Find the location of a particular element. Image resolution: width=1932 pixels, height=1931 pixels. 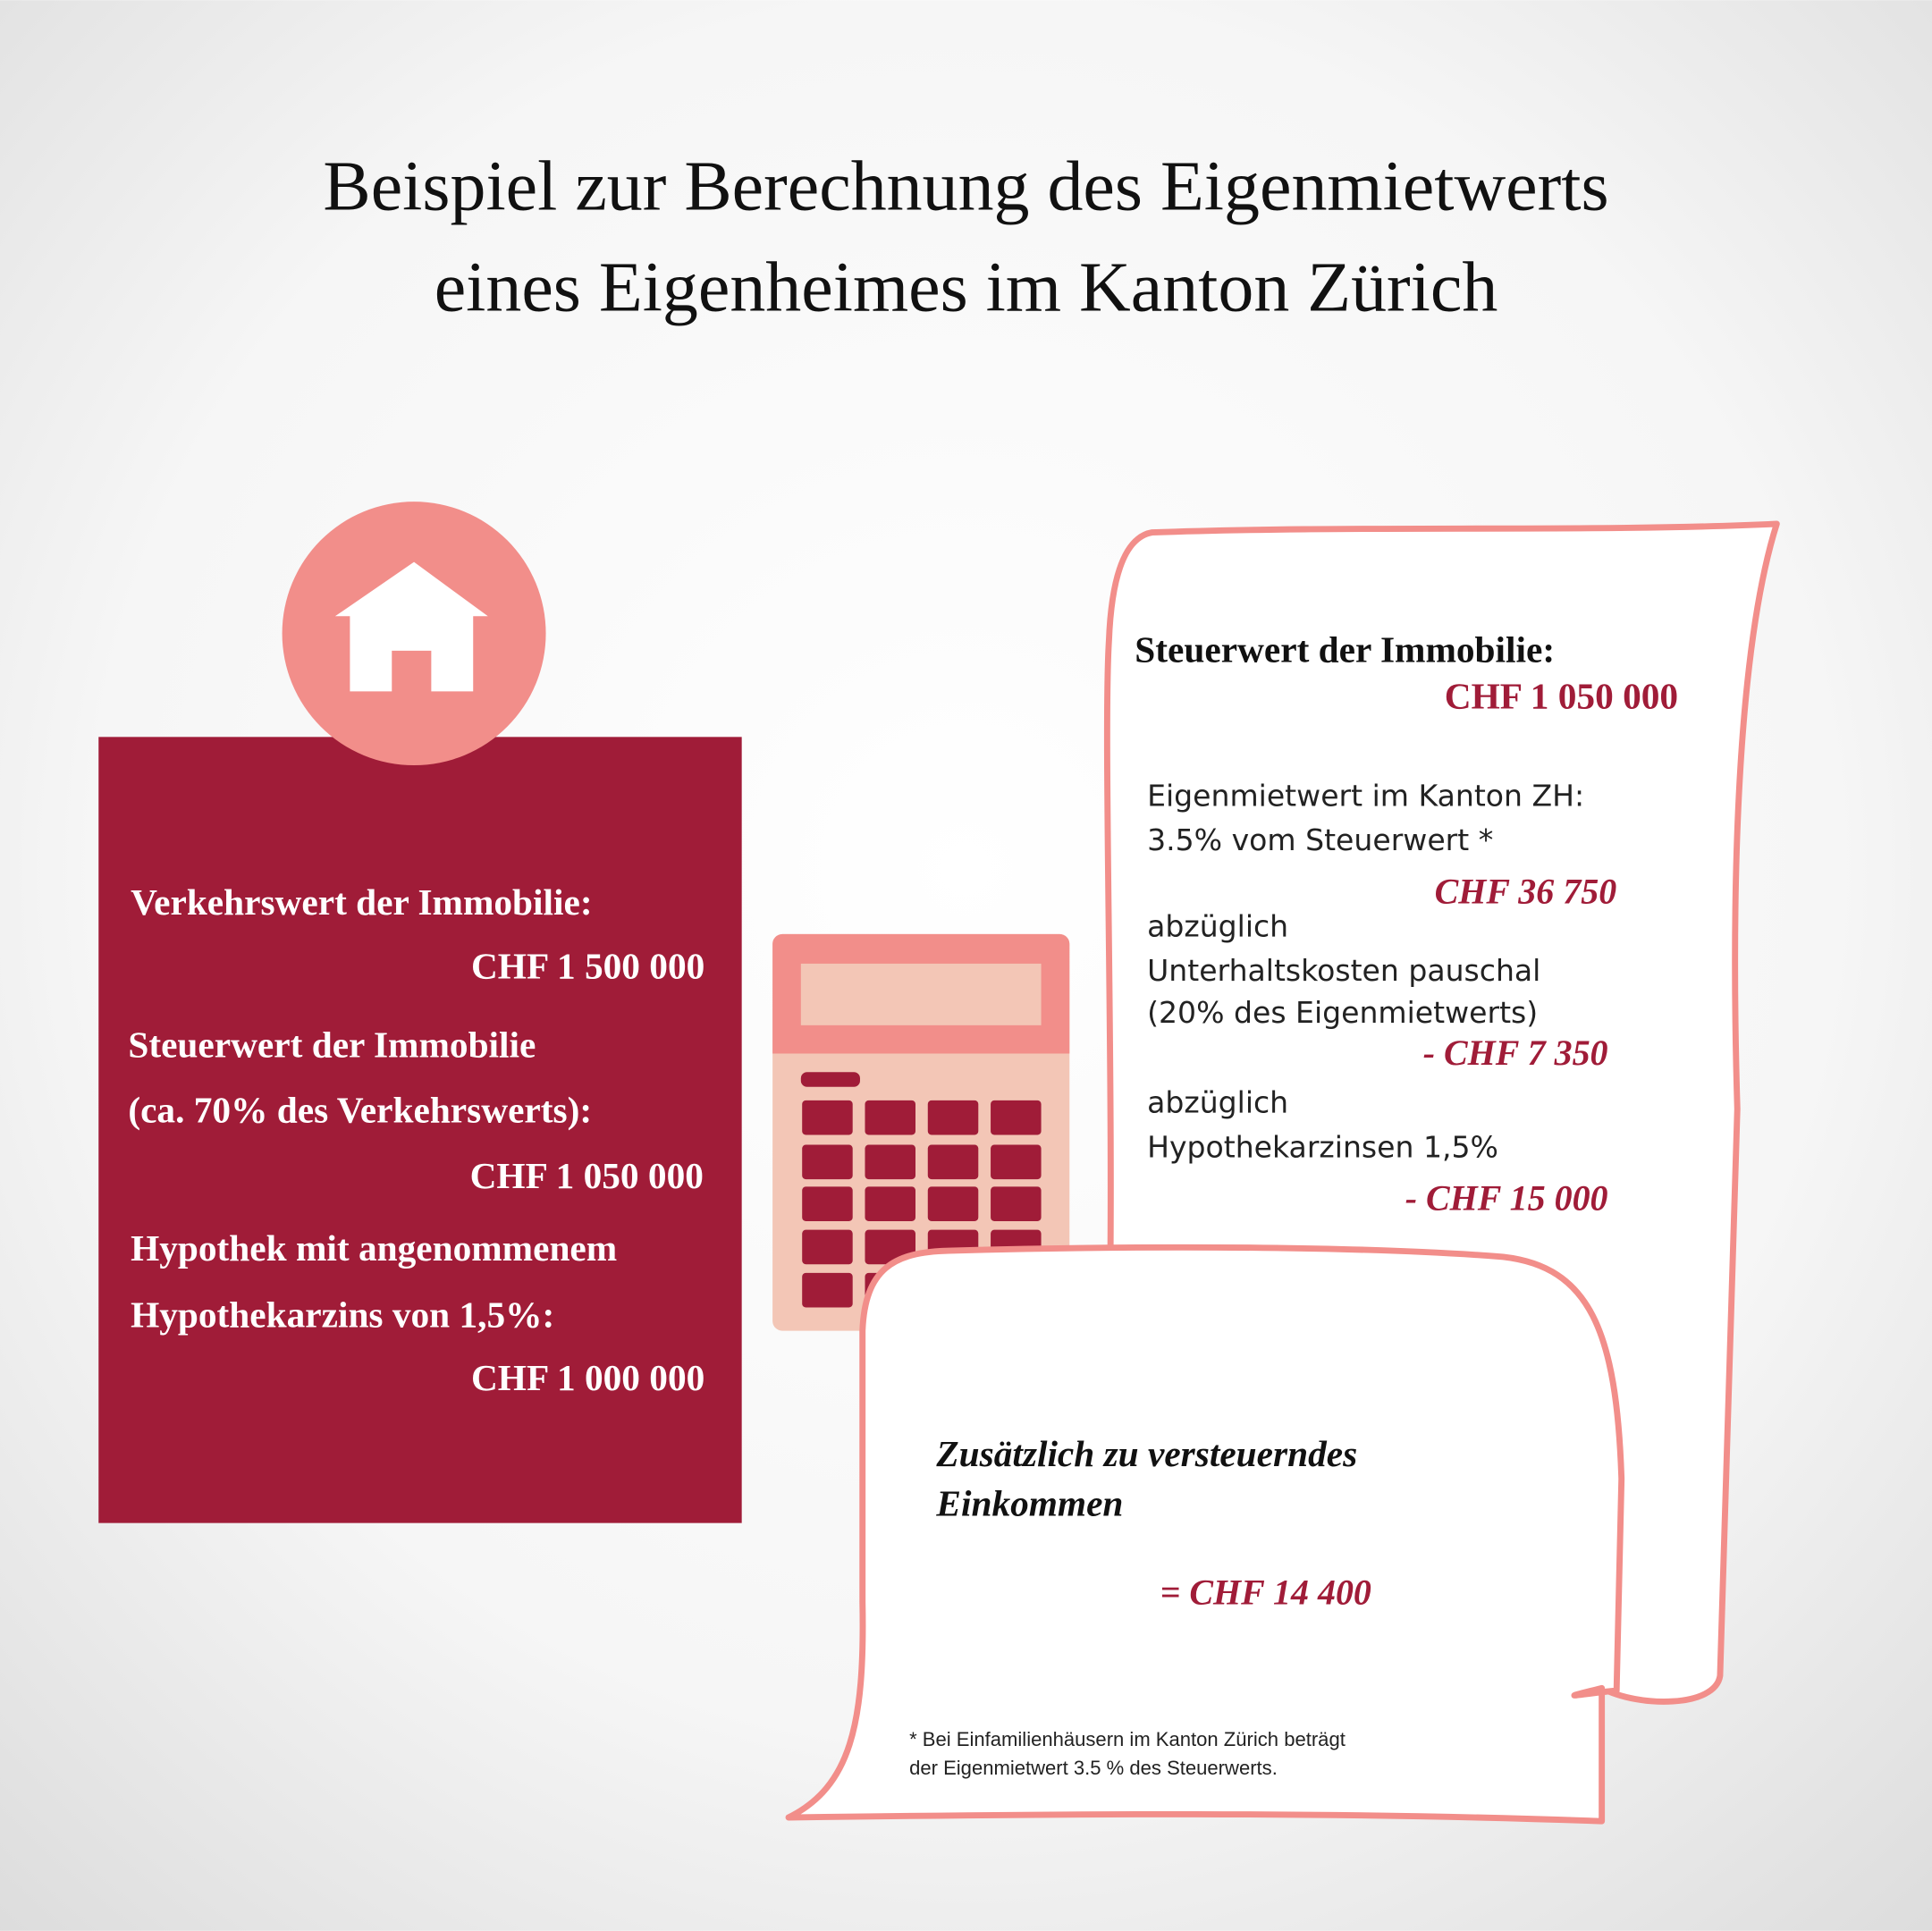

title-line: eines Eigenheimes im Kanton Zürich is located at coordinates (966, 287).